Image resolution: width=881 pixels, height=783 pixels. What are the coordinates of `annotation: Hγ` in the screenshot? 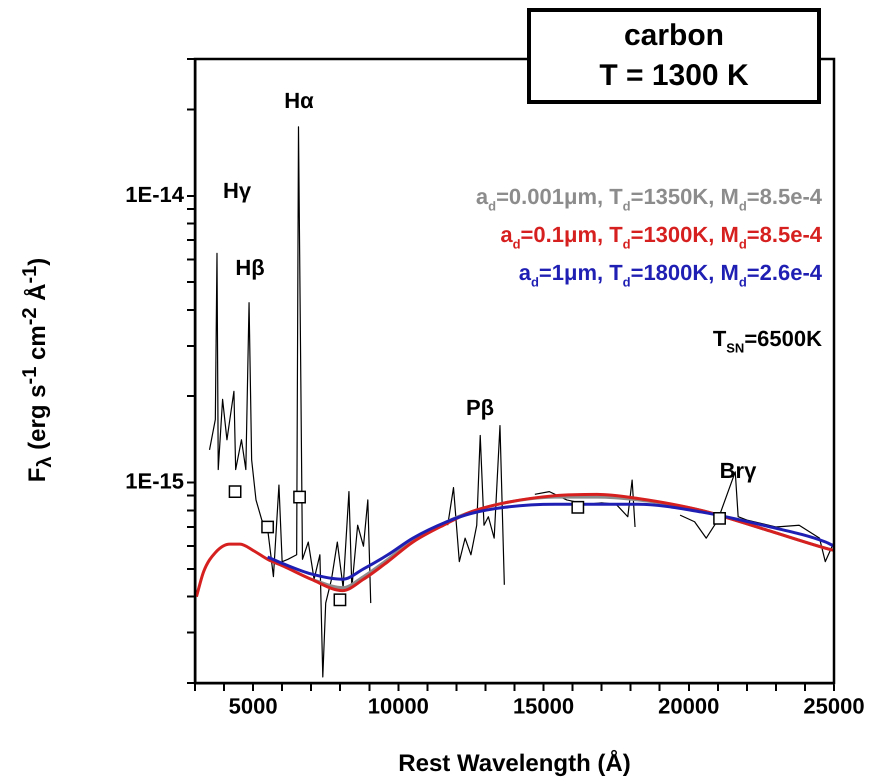 It's located at (237, 190).